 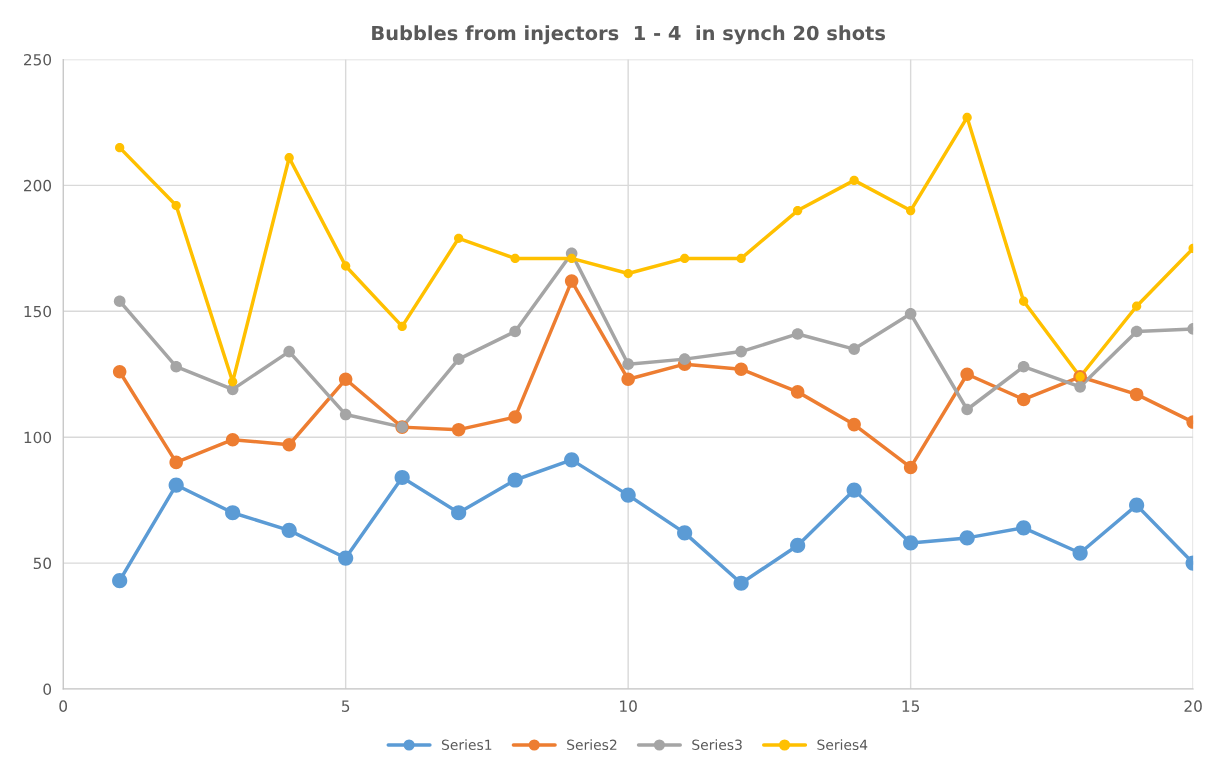 I want to click on y-tick-label: 0, so click(x=47, y=689).